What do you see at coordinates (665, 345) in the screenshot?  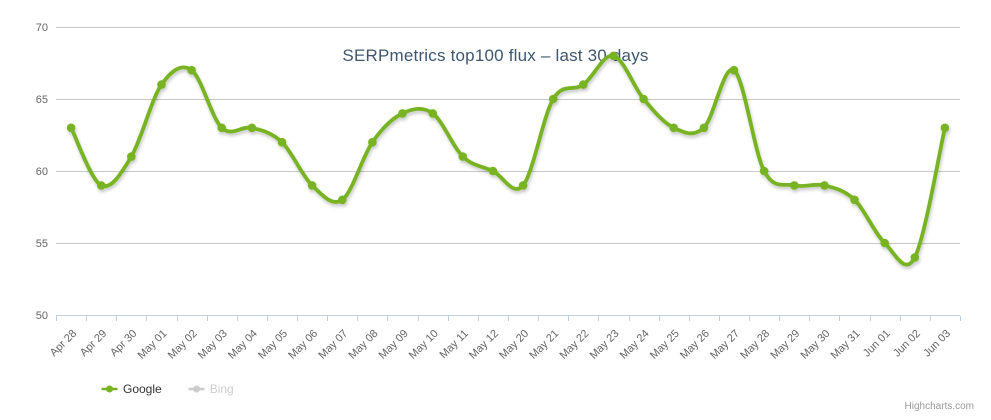 I see `x-axis-label: May 25` at bounding box center [665, 345].